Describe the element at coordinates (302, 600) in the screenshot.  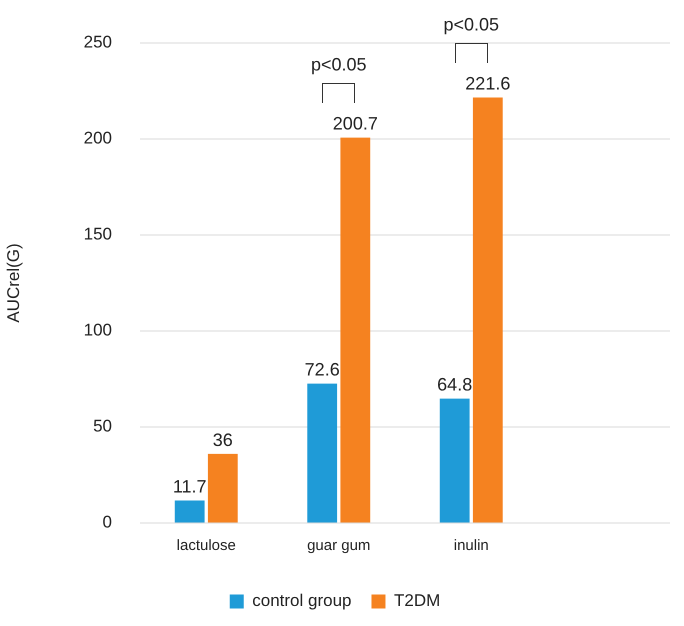
I see `legend-label: control group` at that location.